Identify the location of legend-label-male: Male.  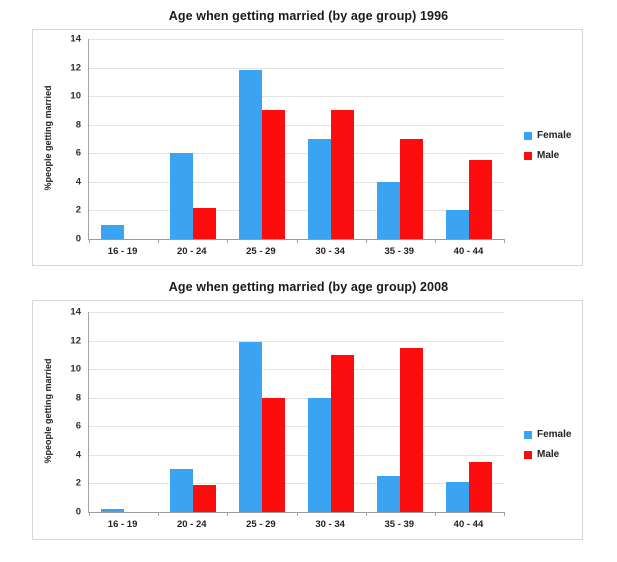
(548, 454).